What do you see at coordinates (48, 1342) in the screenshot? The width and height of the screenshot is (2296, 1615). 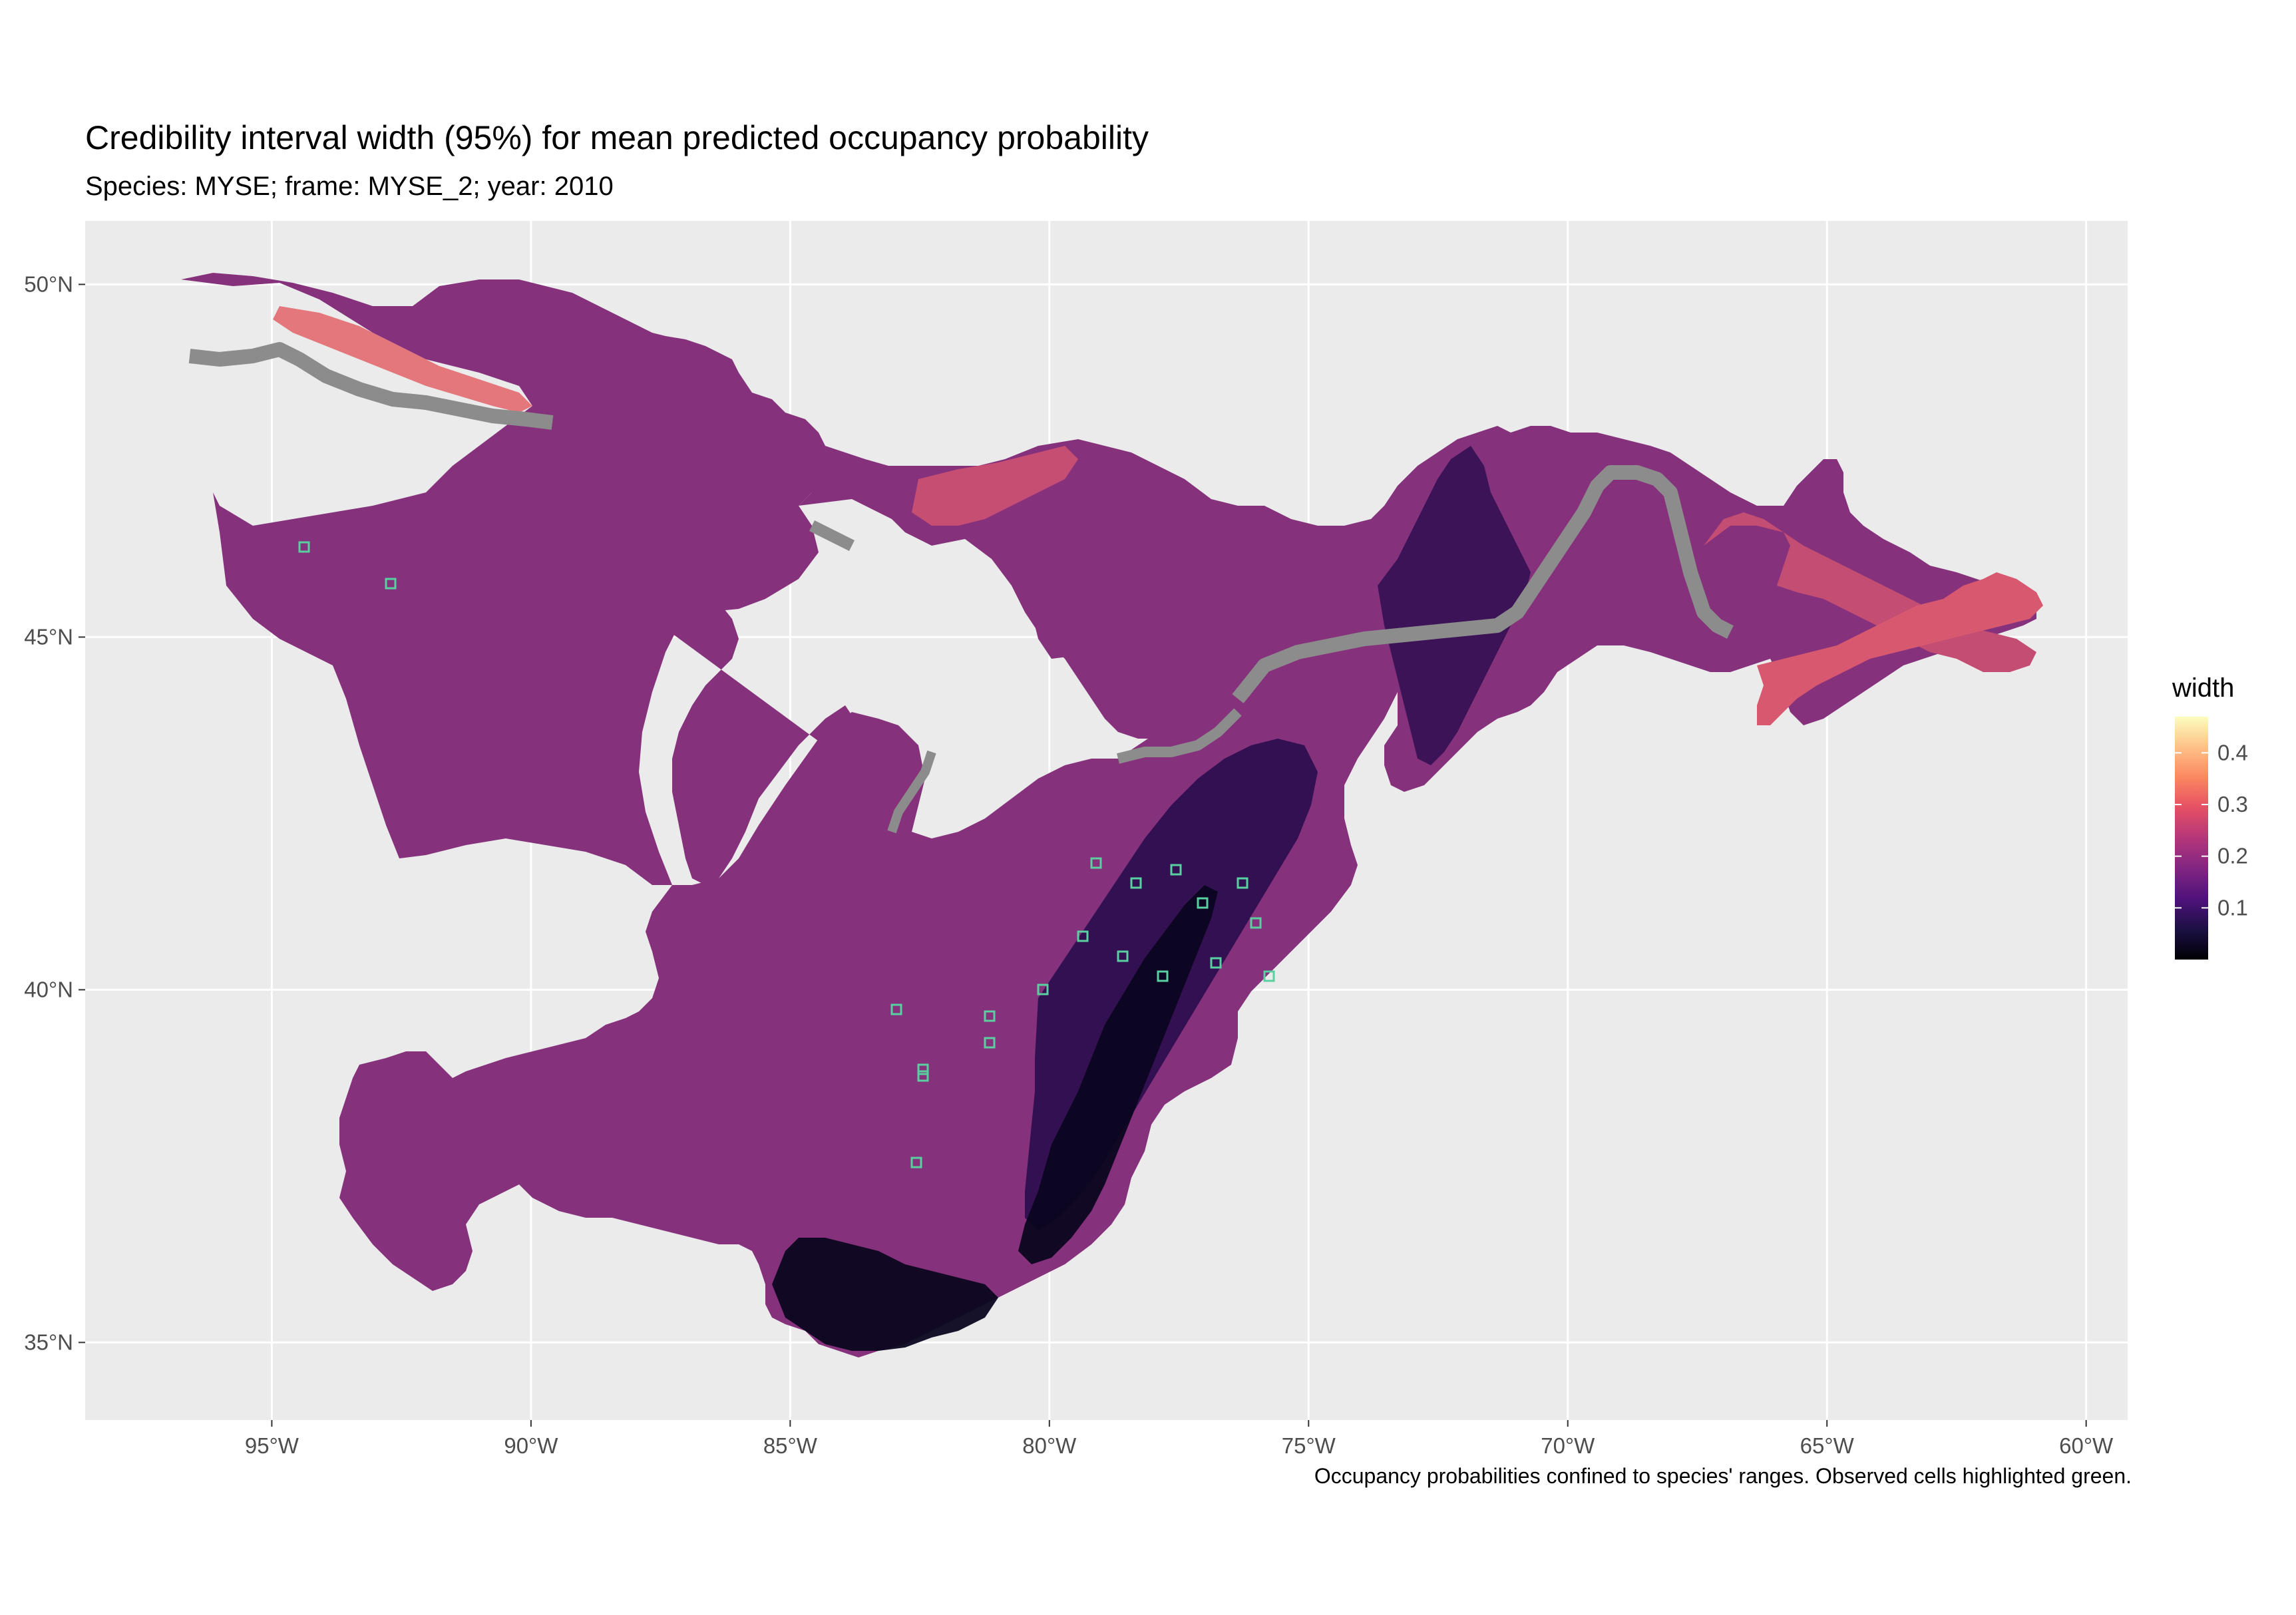 I see `latitude-tick-label: 35°N` at bounding box center [48, 1342].